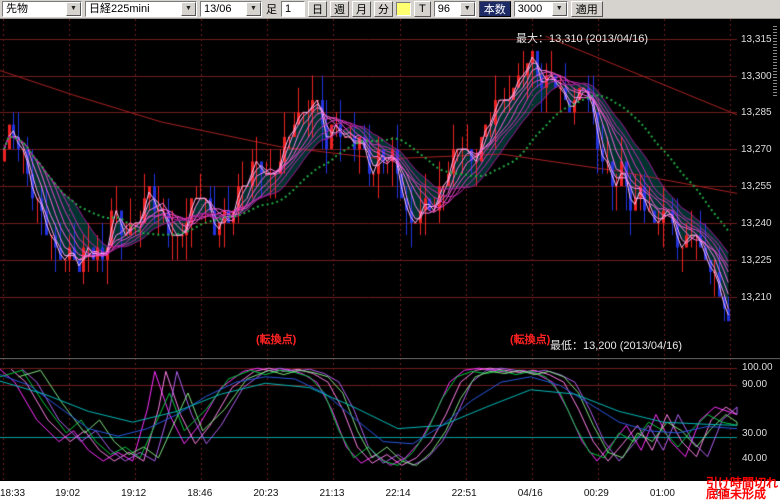  Describe the element at coordinates (17, 9) in the screenshot. I see `market-select-value: 先物` at that location.